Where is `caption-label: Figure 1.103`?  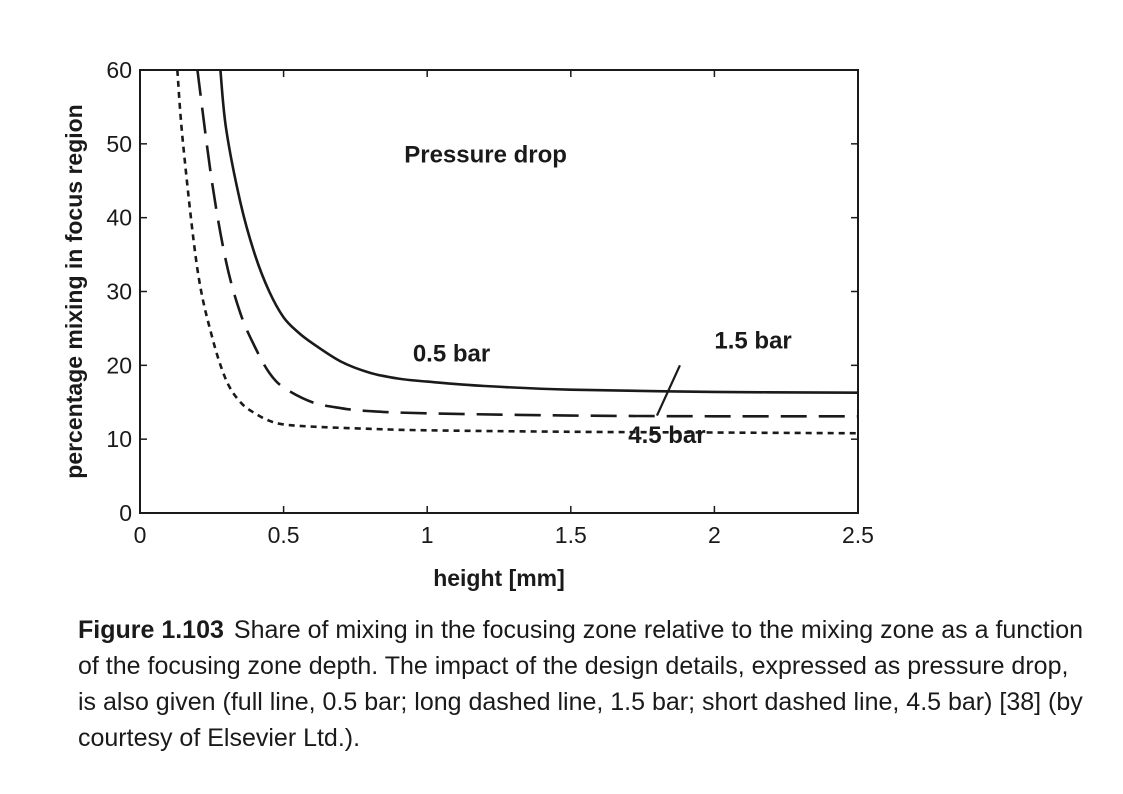
caption-label: Figure 1.103 is located at coordinates (151, 630).